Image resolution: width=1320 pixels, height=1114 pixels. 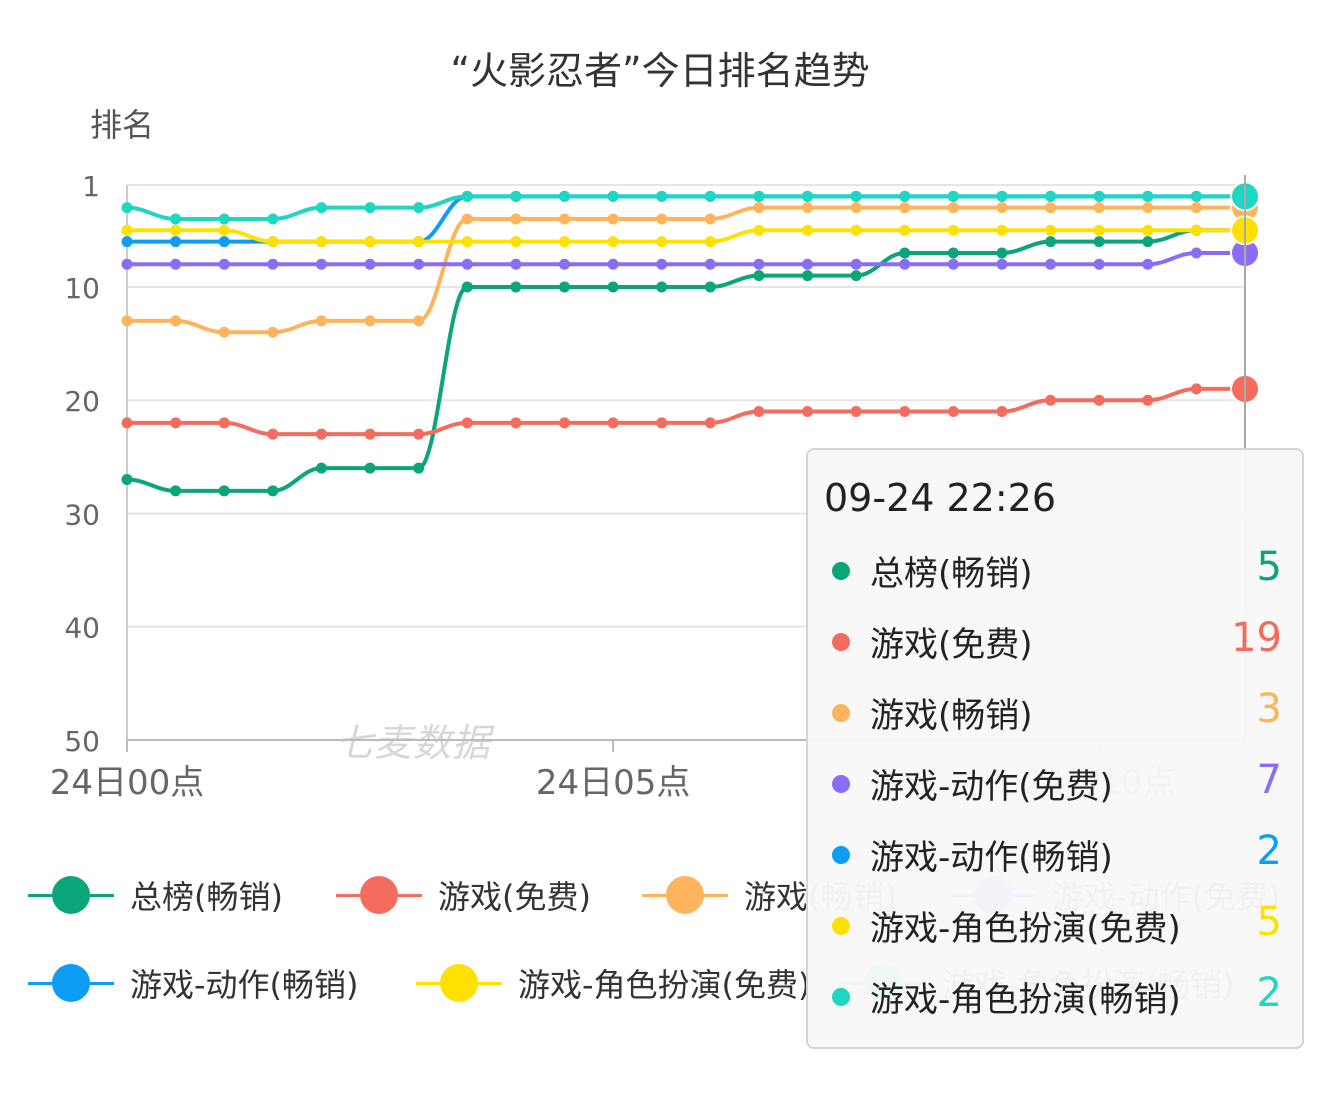 I want to click on tooltip-series-label: 游戏(畅销), so click(x=951, y=716).